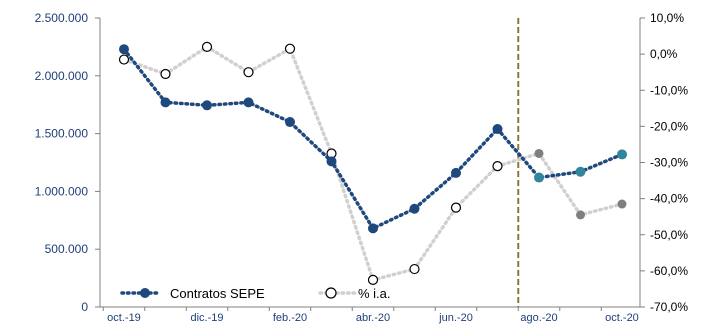 Image resolution: width=721 pixels, height=329 pixels. Describe the element at coordinates (559, 184) in the screenshot. I see `ia-line-forecast` at that location.